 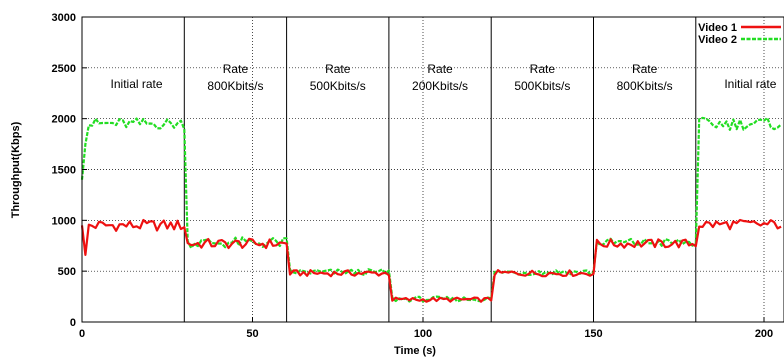 I want to click on legend-label: Video 1, so click(x=717, y=28).